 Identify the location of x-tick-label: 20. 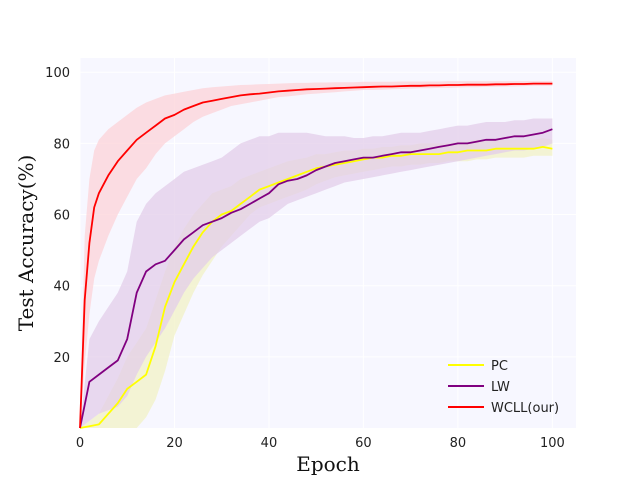
(174, 443).